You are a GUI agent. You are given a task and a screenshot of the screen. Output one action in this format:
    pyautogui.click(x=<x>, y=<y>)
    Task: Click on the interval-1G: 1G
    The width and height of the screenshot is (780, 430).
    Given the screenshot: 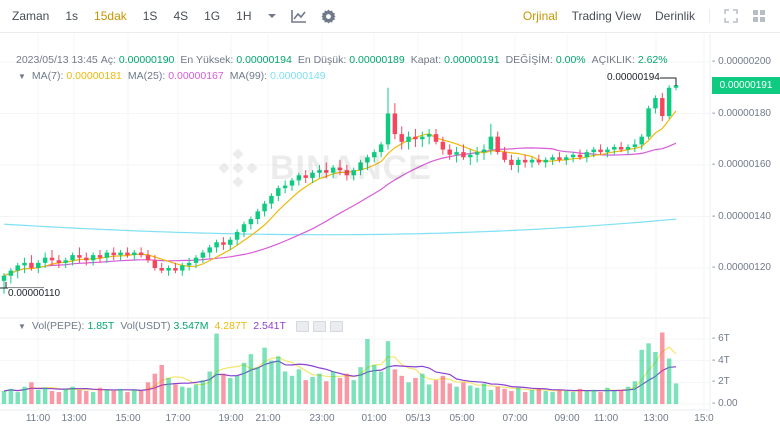 What is the action you would take?
    pyautogui.click(x=212, y=16)
    